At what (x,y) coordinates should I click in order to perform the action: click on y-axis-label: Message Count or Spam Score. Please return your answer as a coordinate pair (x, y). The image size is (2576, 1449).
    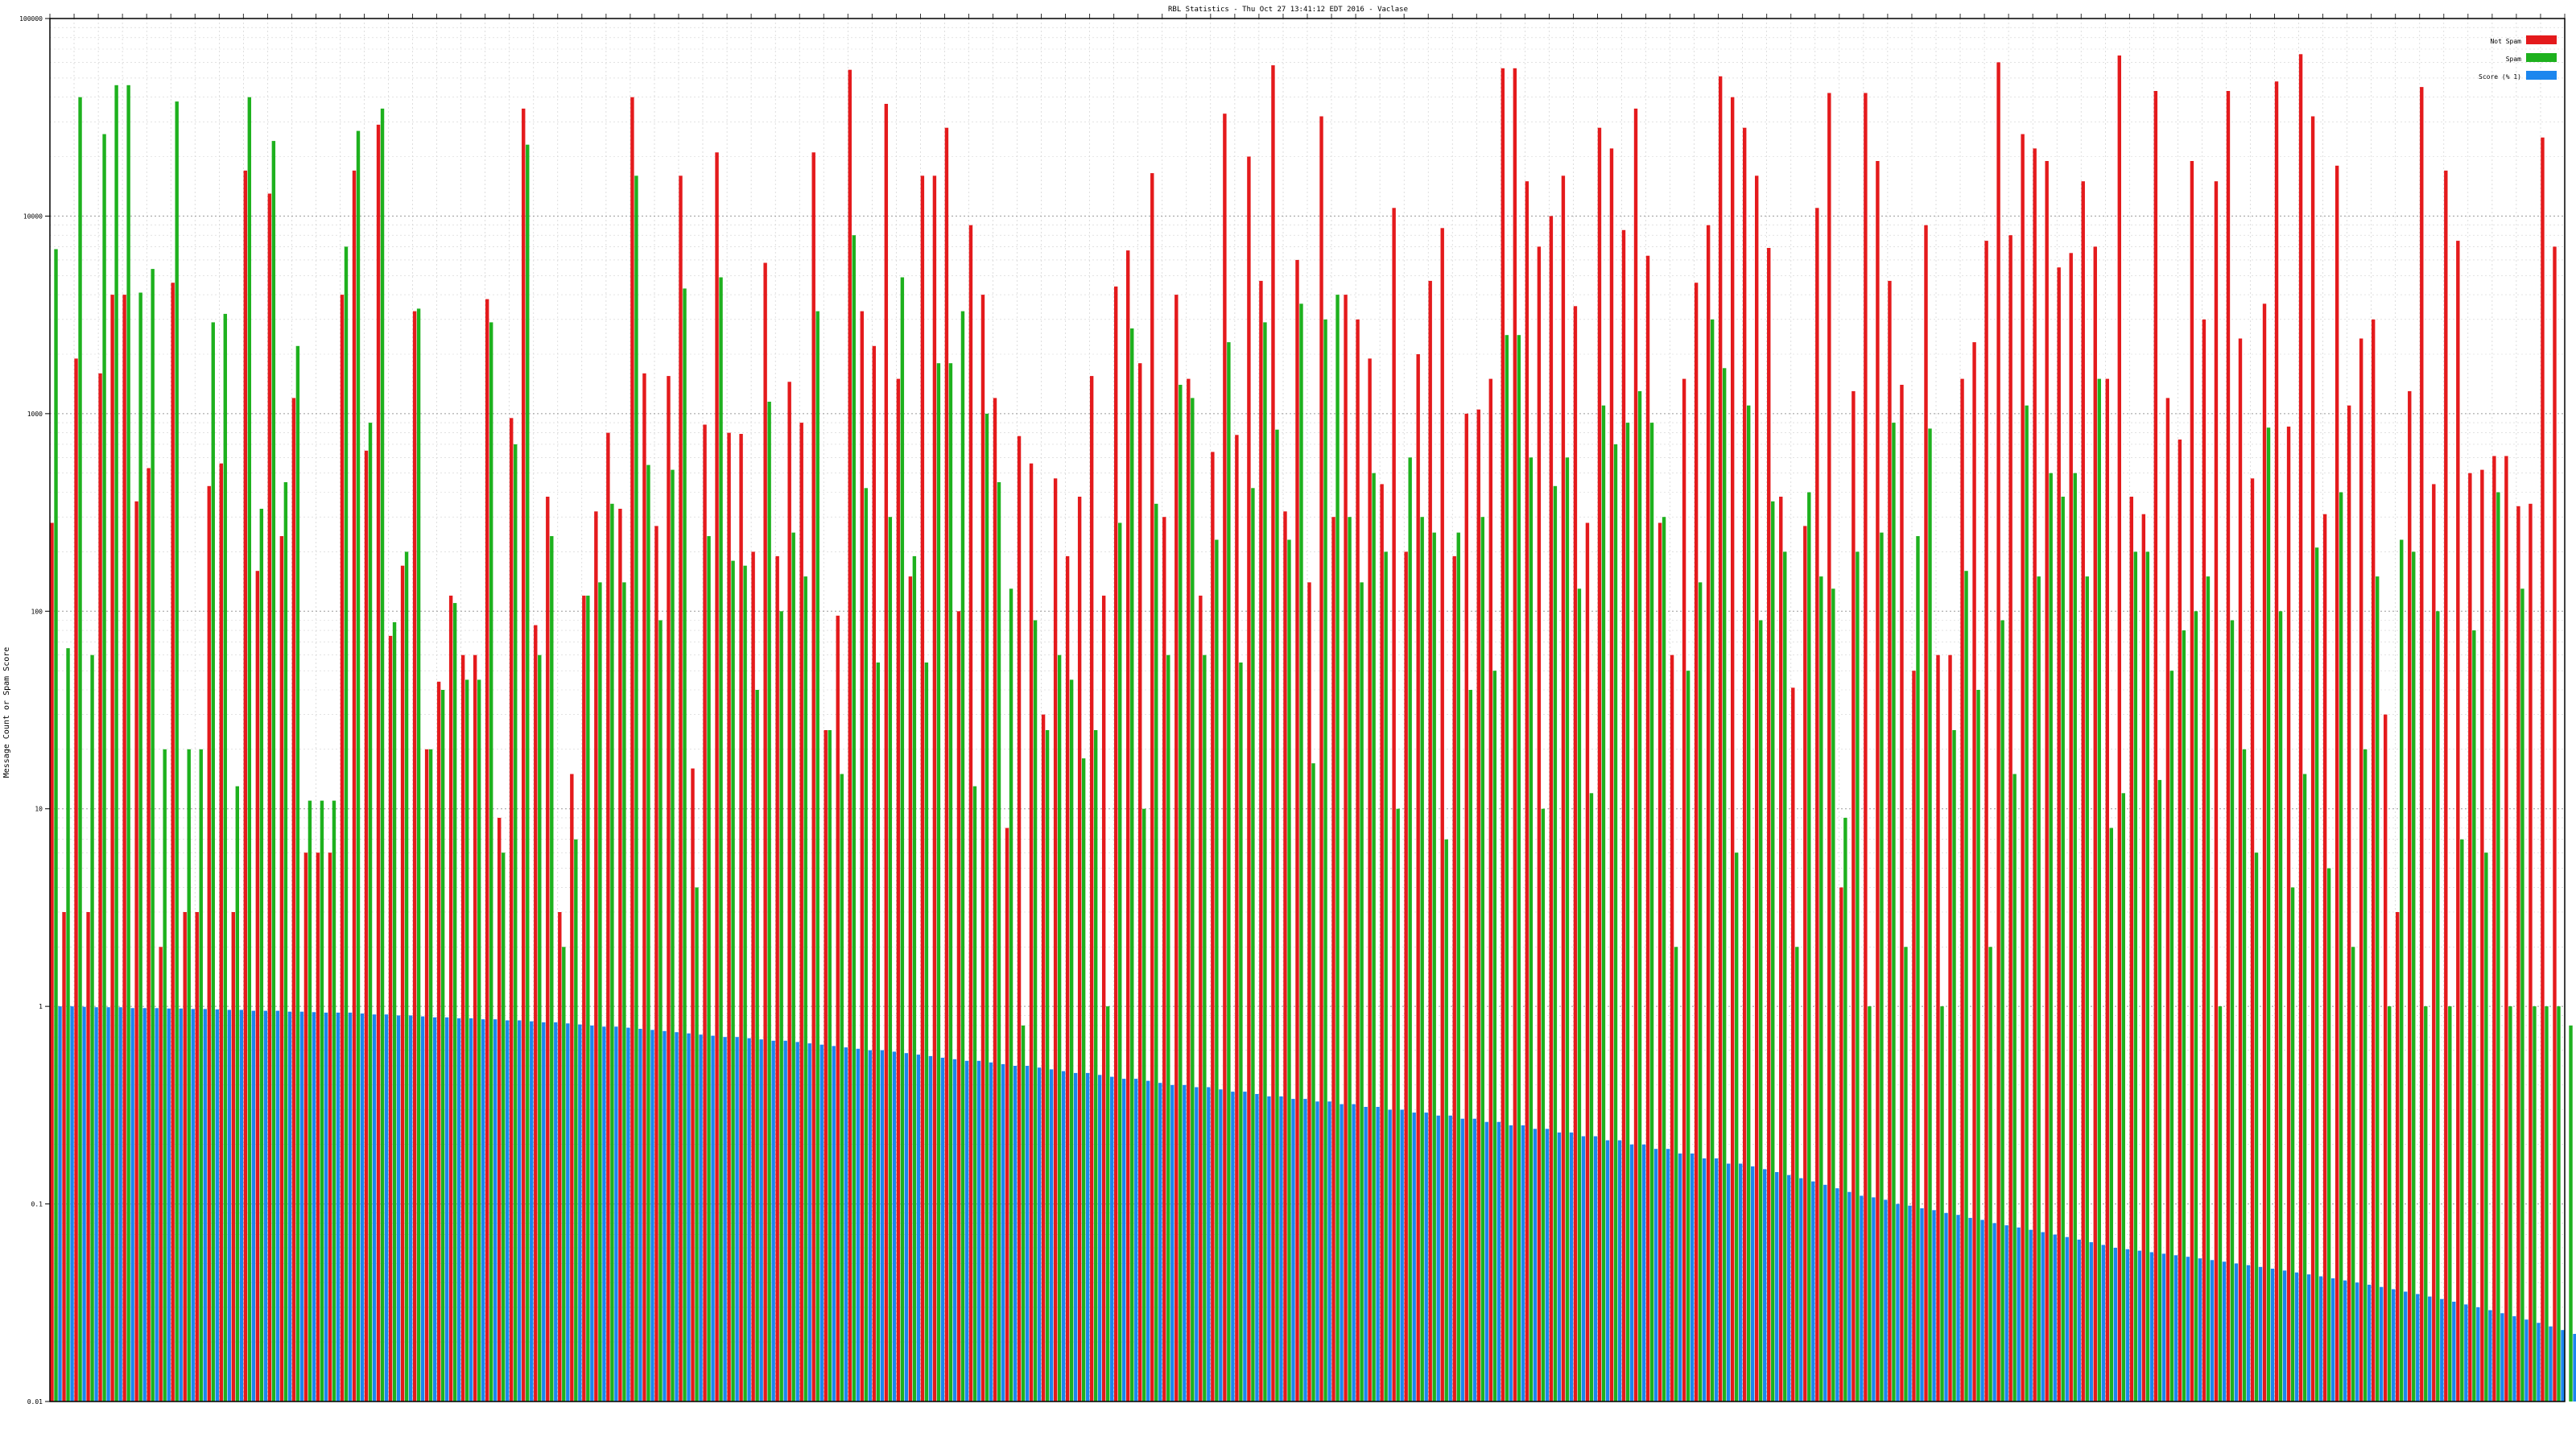
    Looking at the image, I should click on (6, 712).